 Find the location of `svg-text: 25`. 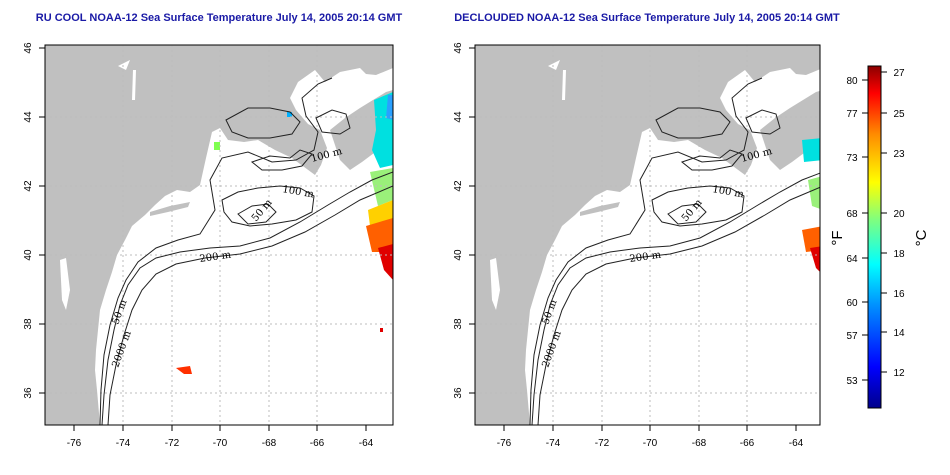

svg-text: 25 is located at coordinates (899, 114).